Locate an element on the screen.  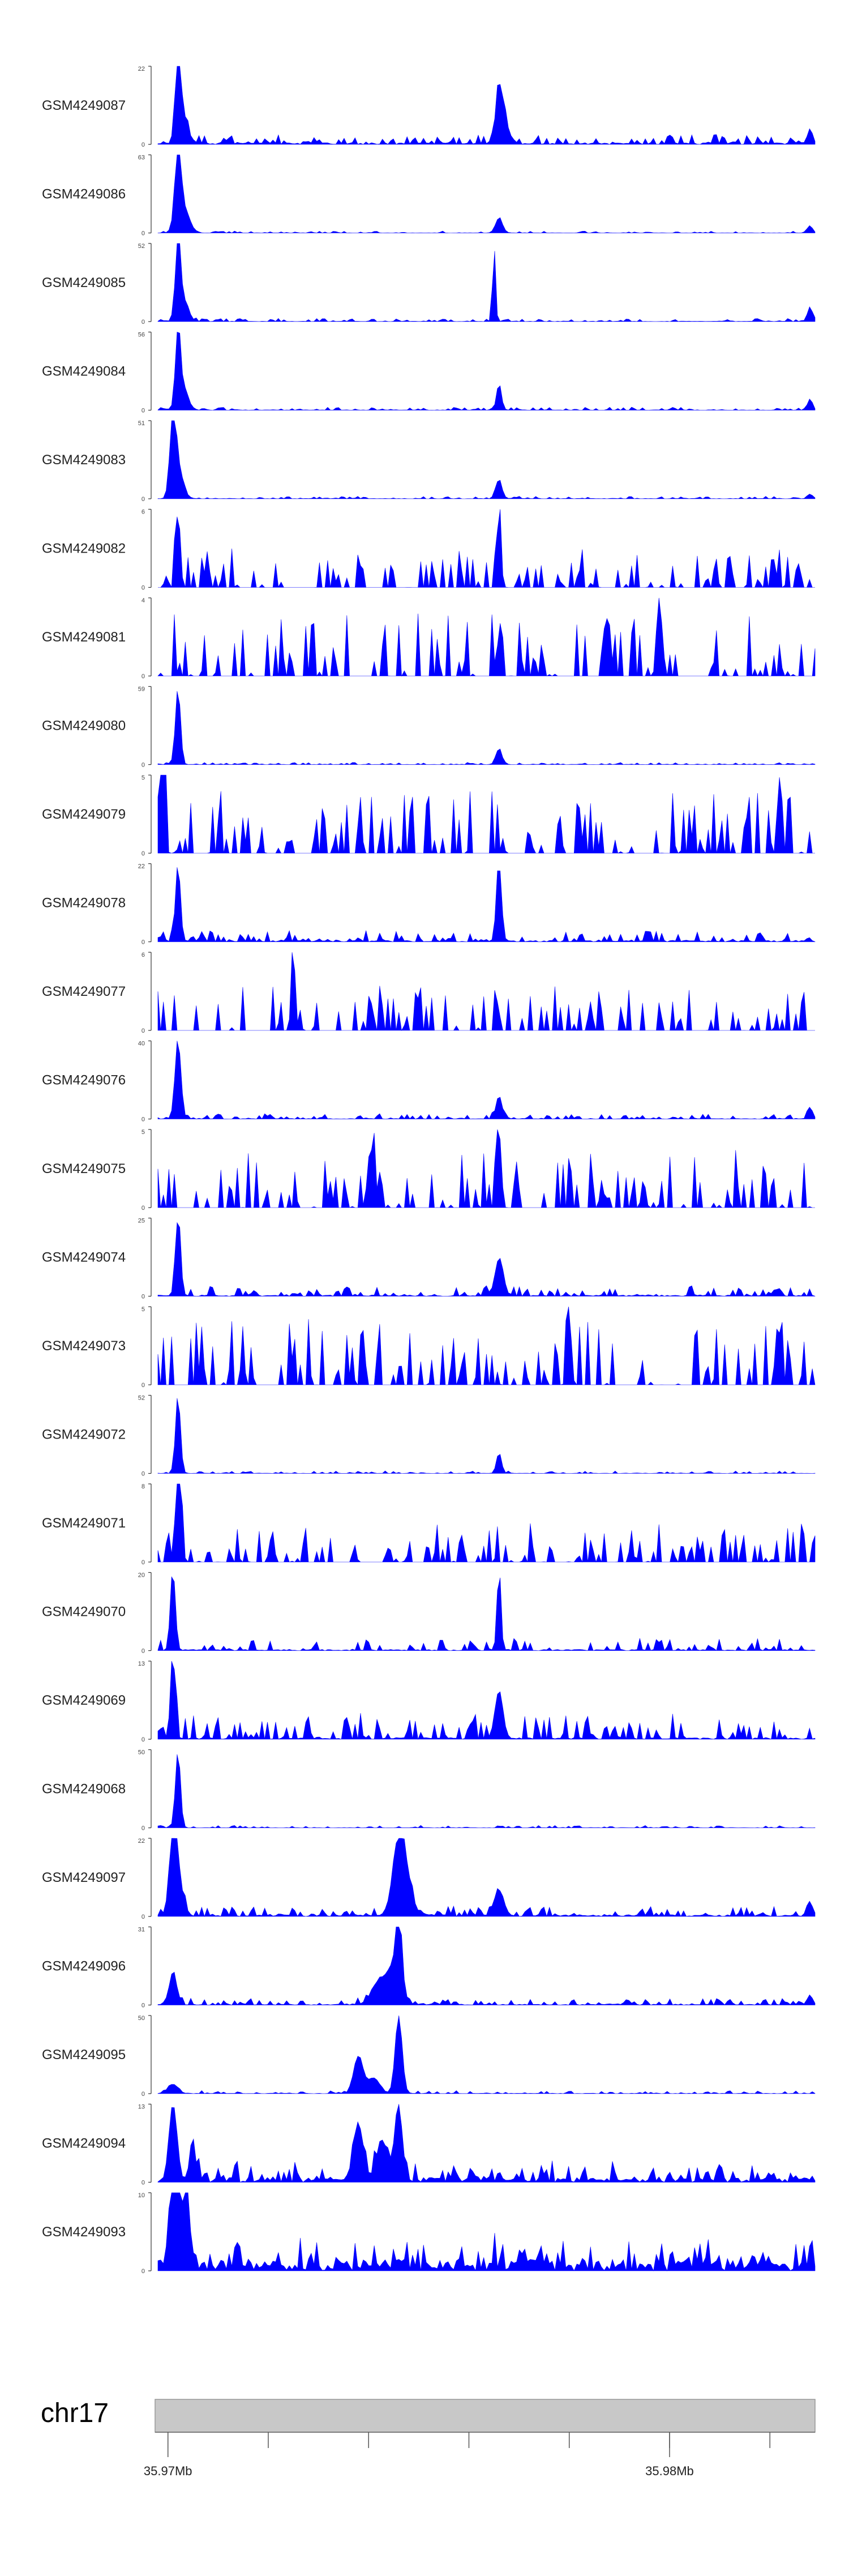
track-GSM4249094: GSM4249094 13 0 is located at coordinates (429, 2145).